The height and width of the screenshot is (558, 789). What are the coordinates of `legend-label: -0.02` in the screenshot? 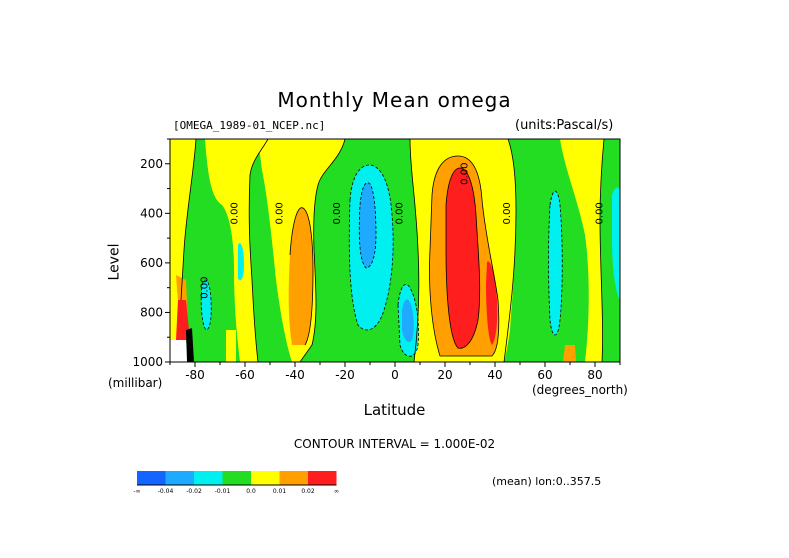 It's located at (194, 491).